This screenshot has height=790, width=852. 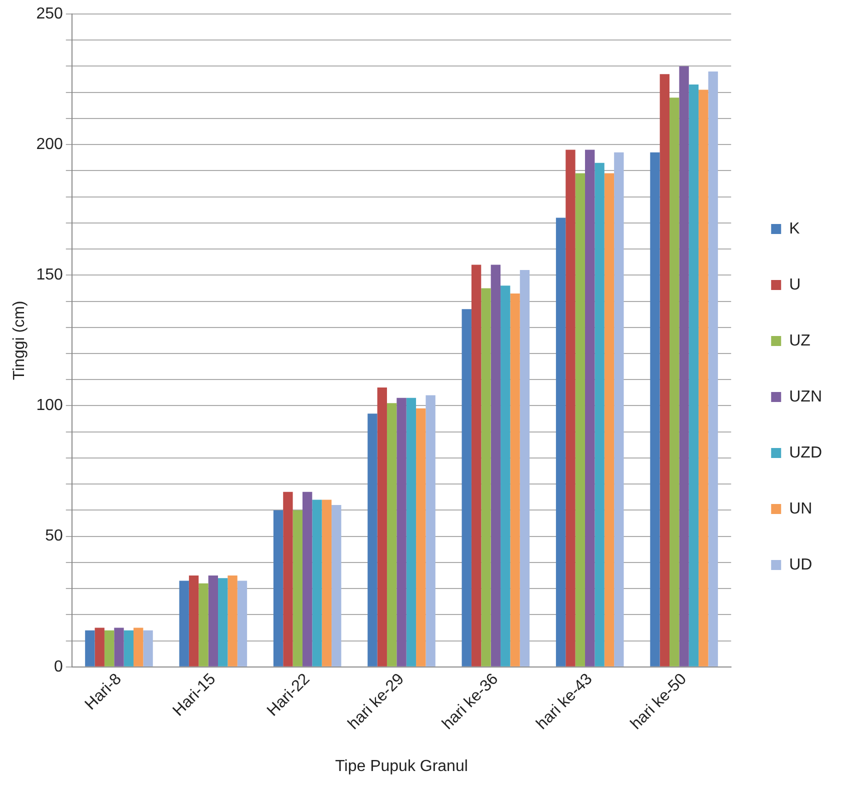 What do you see at coordinates (49, 144) in the screenshot?
I see `y-tick-label: 200` at bounding box center [49, 144].